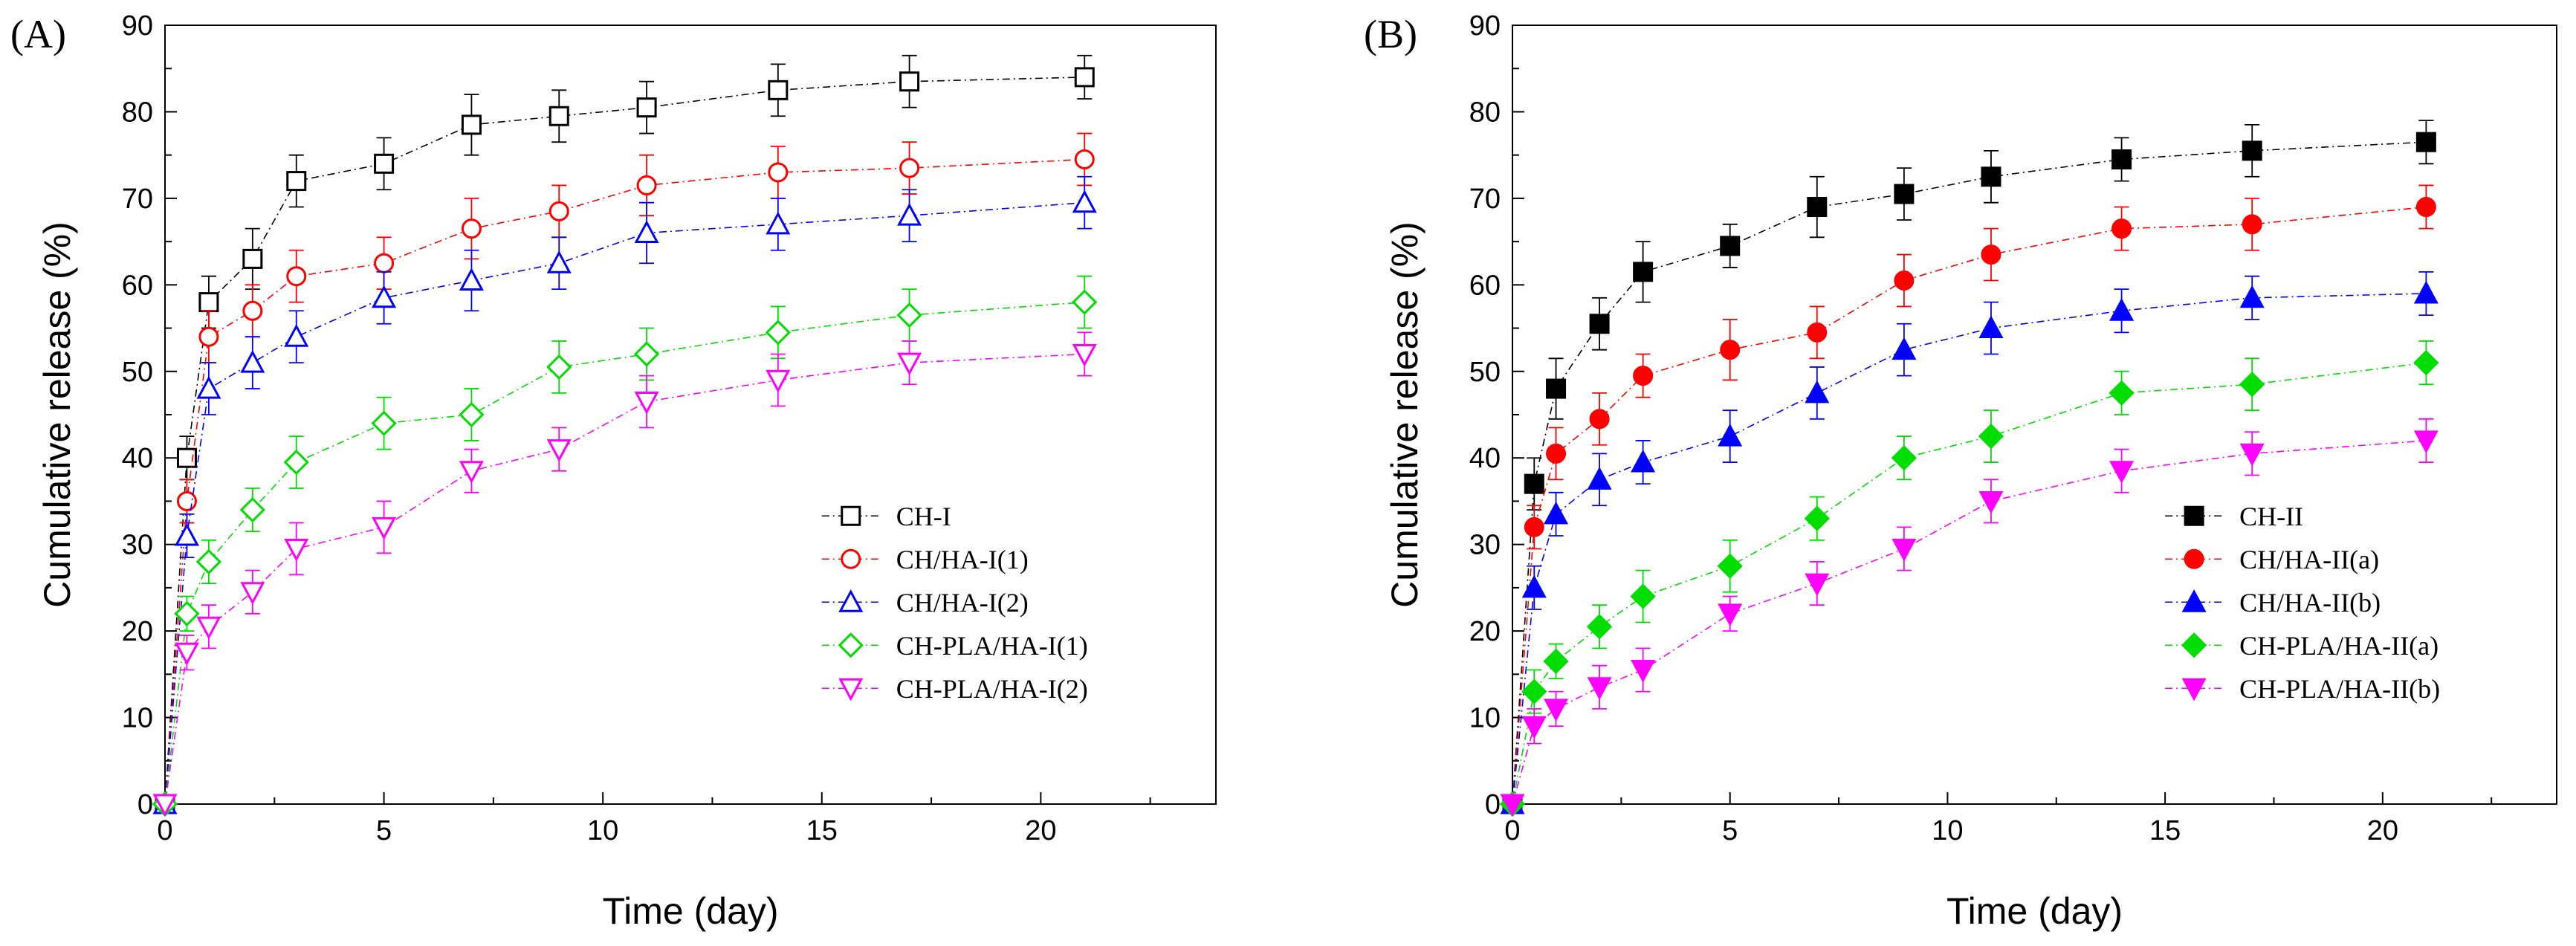 Image resolution: width=2576 pixels, height=946 pixels. I want to click on legend-label: CH-I, so click(923, 517).